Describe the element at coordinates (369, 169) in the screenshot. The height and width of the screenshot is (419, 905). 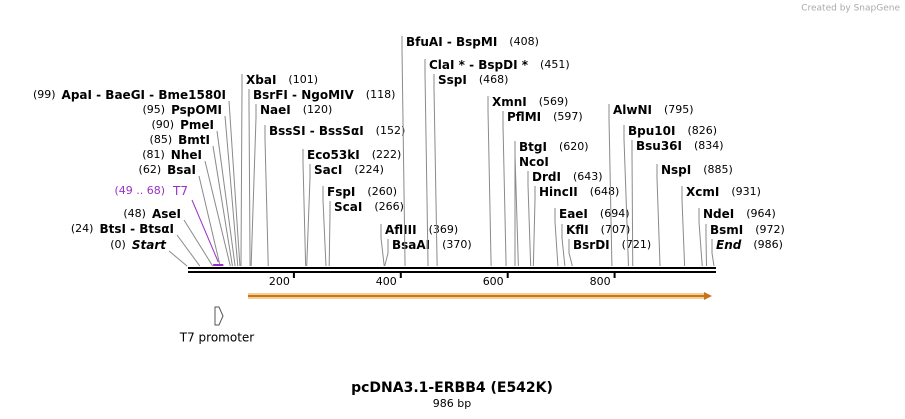
I see `site-position: (224)` at that location.